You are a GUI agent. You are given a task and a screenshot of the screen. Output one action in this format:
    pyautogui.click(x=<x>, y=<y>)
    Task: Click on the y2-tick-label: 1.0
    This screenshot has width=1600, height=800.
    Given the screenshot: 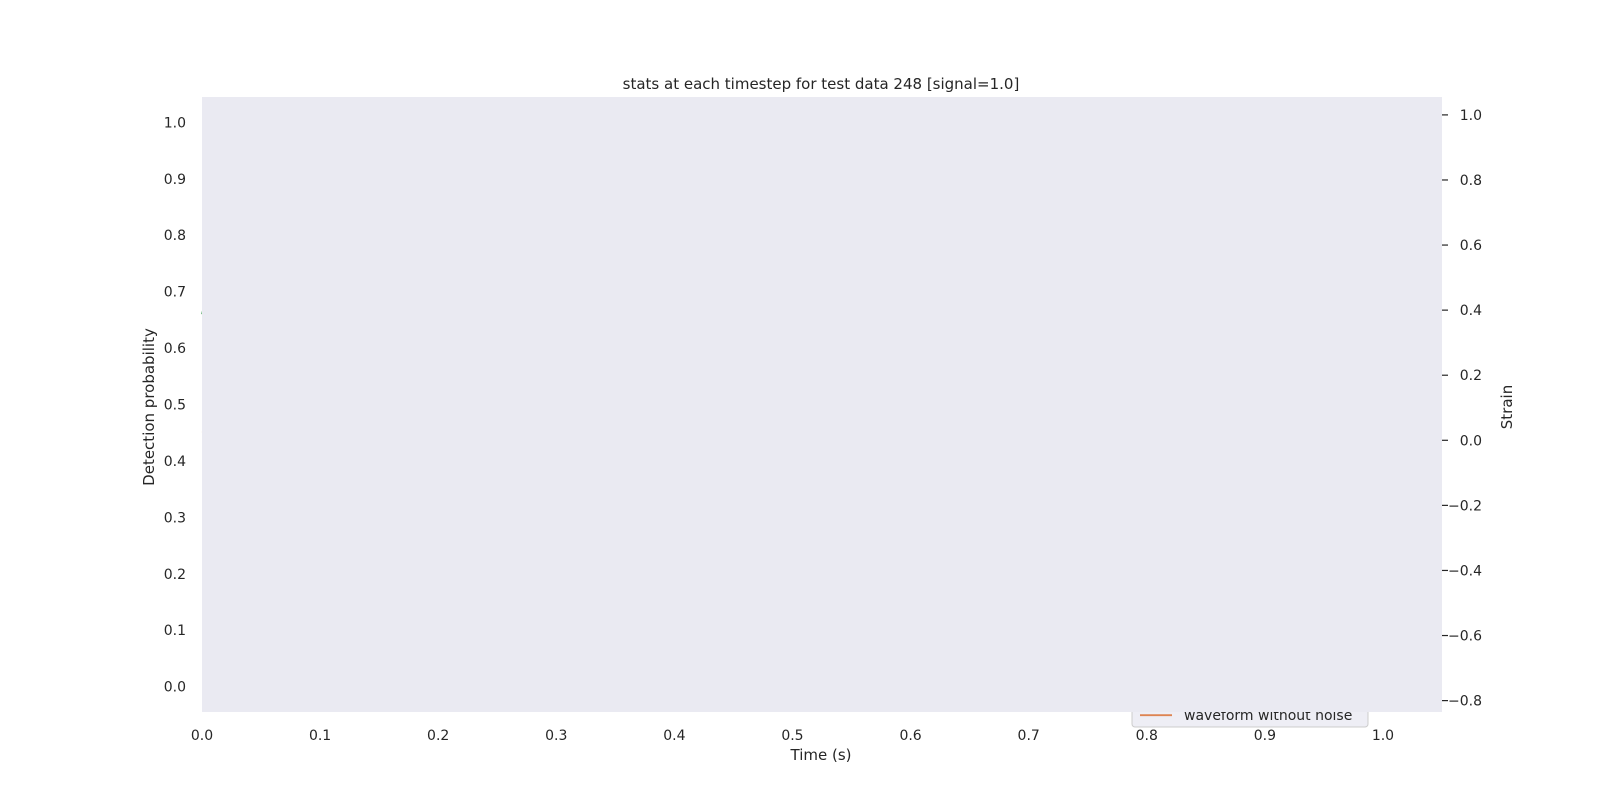 What is the action you would take?
    pyautogui.click(x=1471, y=116)
    